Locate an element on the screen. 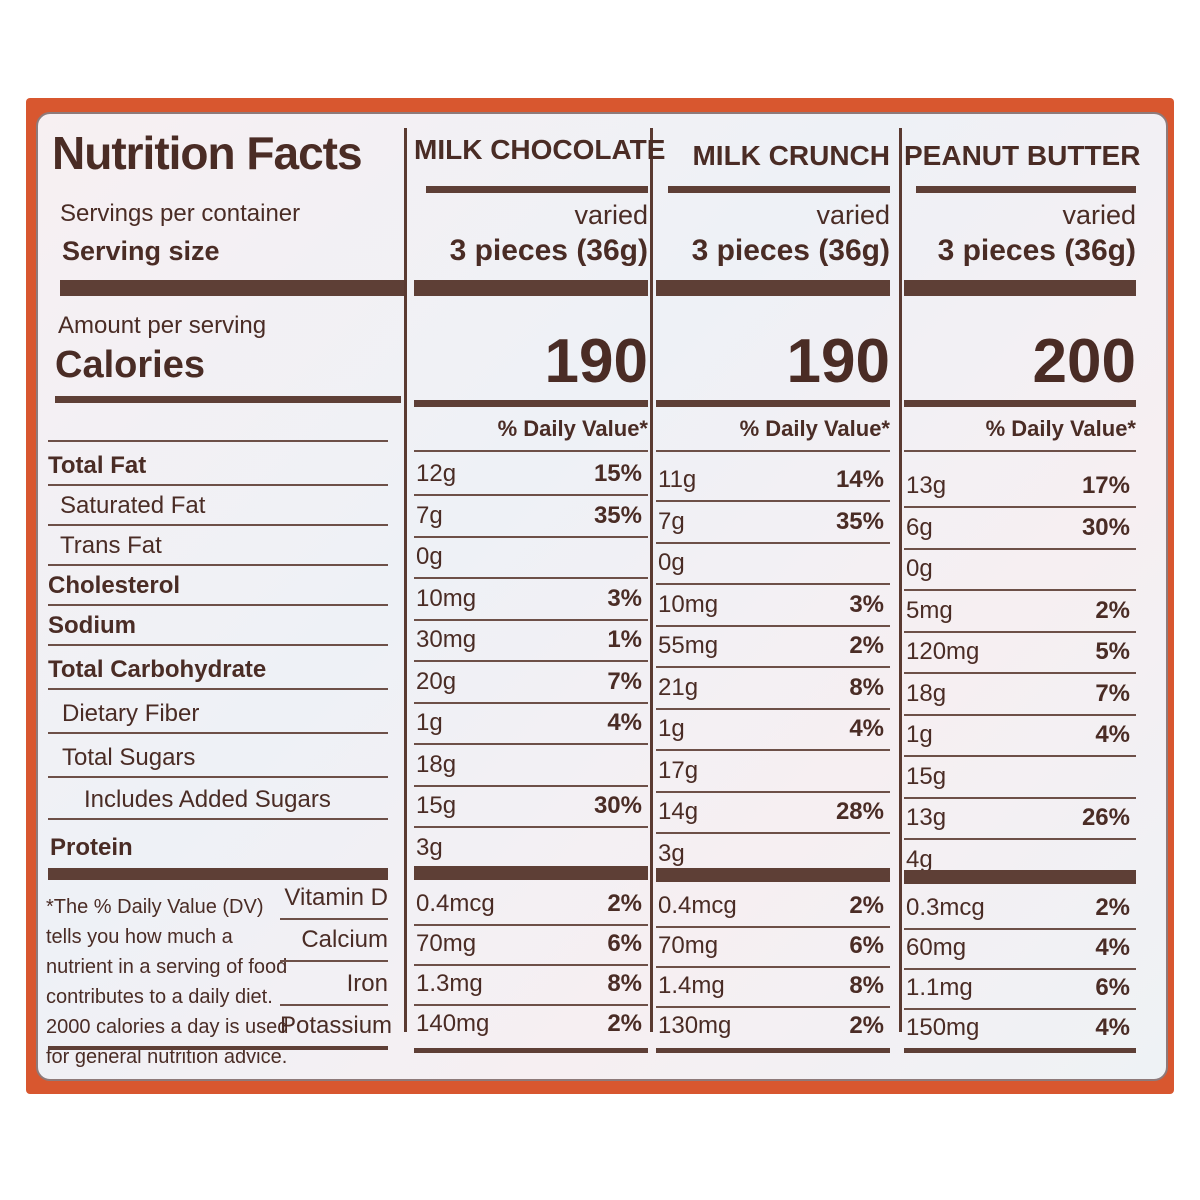 The width and height of the screenshot is (1200, 1200). nutrient-amount: 55mg is located at coordinates (688, 645).